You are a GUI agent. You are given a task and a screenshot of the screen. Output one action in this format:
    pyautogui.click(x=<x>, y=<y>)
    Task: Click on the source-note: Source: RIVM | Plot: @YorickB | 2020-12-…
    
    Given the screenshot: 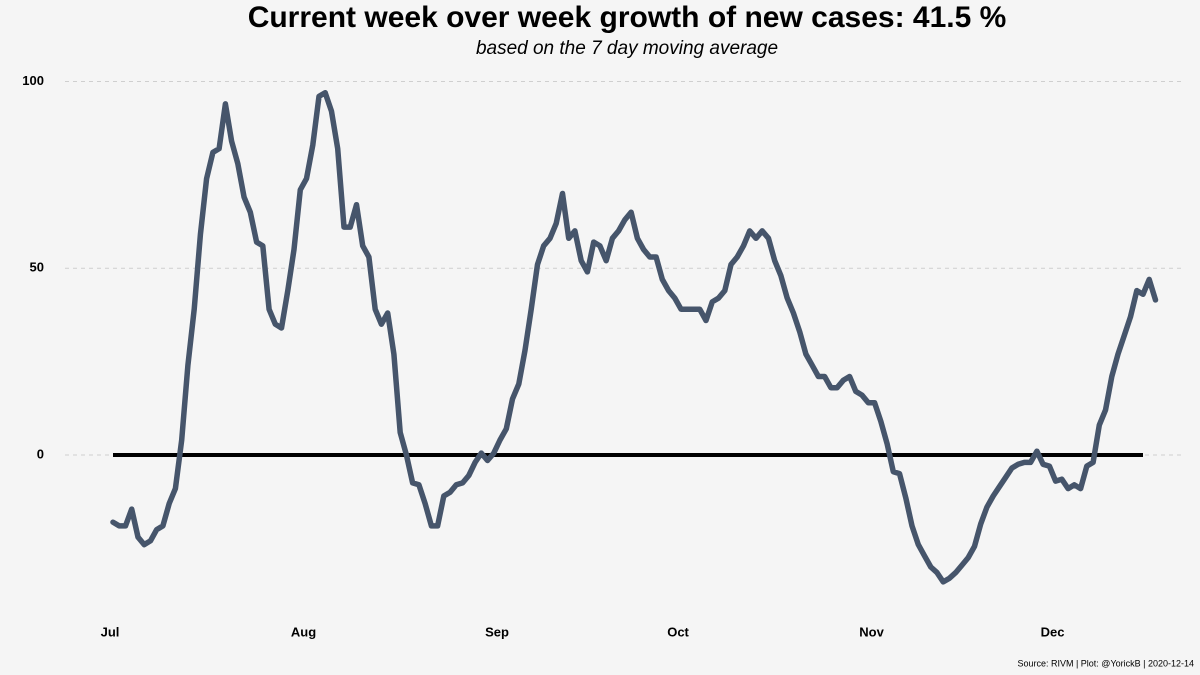 What is the action you would take?
    pyautogui.click(x=1105, y=663)
    